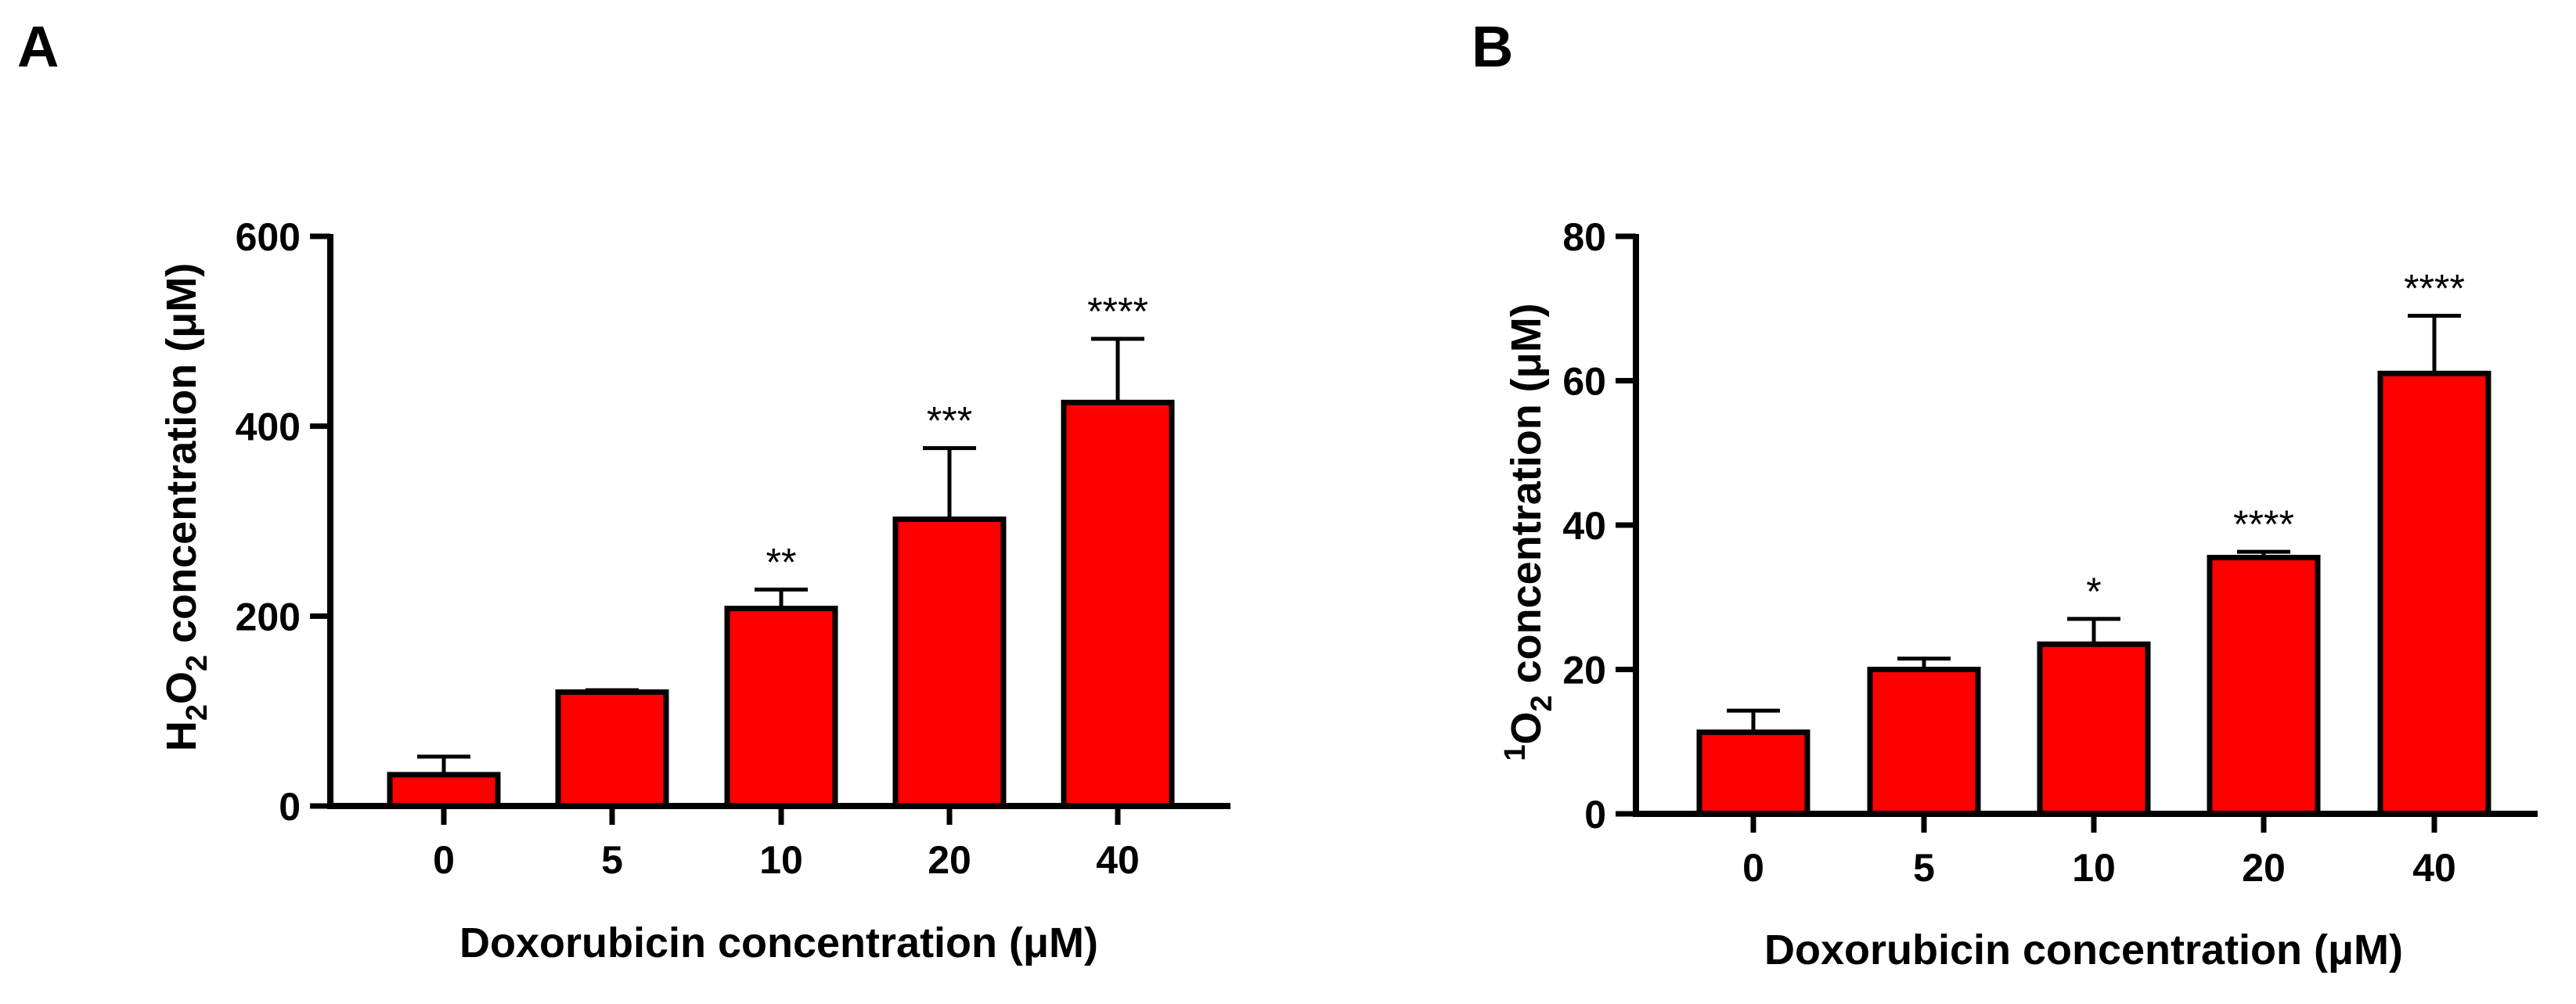 The width and height of the screenshot is (2576, 1004). What do you see at coordinates (1118, 860) in the screenshot?
I see `x-tick-label-a: 40` at bounding box center [1118, 860].